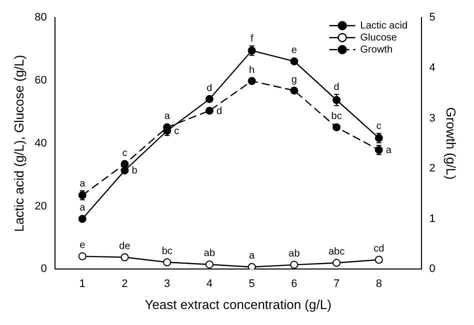 Image resolution: width=474 pixels, height=325 pixels. I want to click on y2-tick-label: 5, so click(432, 18).